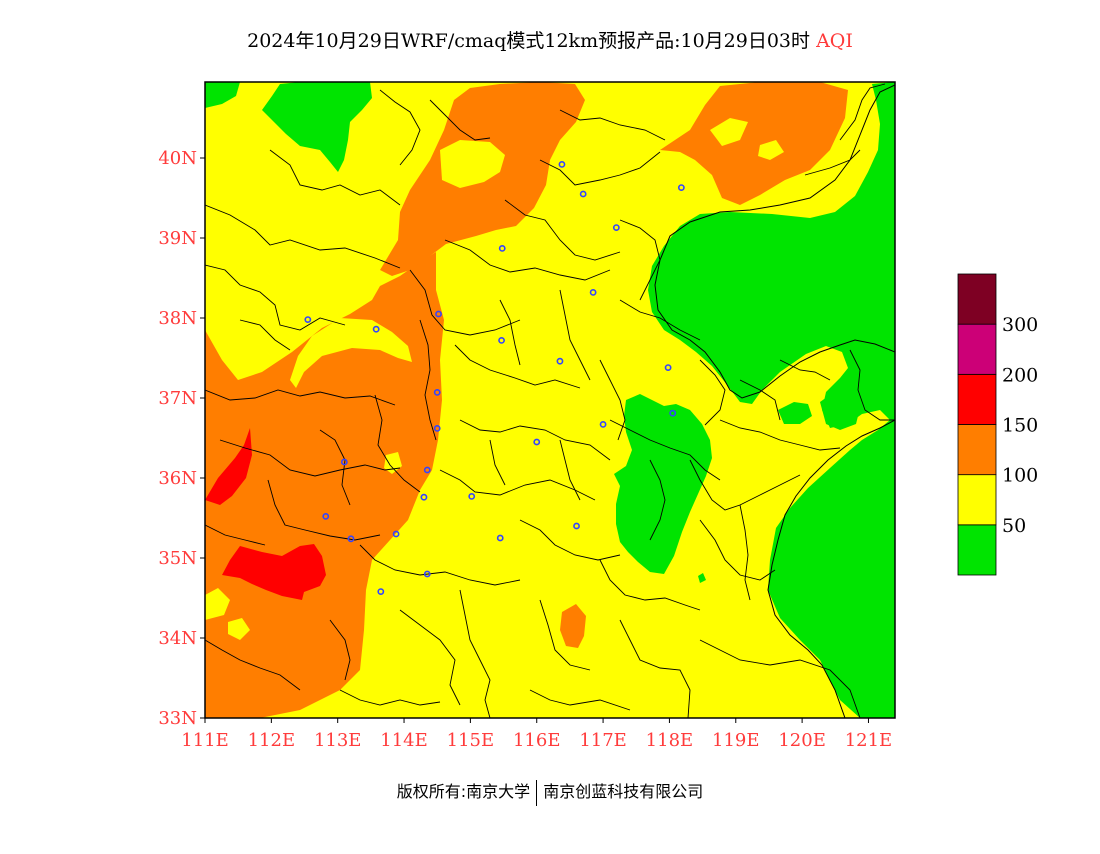 The height and width of the screenshot is (854, 1100). Describe the element at coordinates (463, 791) in the screenshot. I see `copyright-owner: 版权所有:南京大学` at that location.